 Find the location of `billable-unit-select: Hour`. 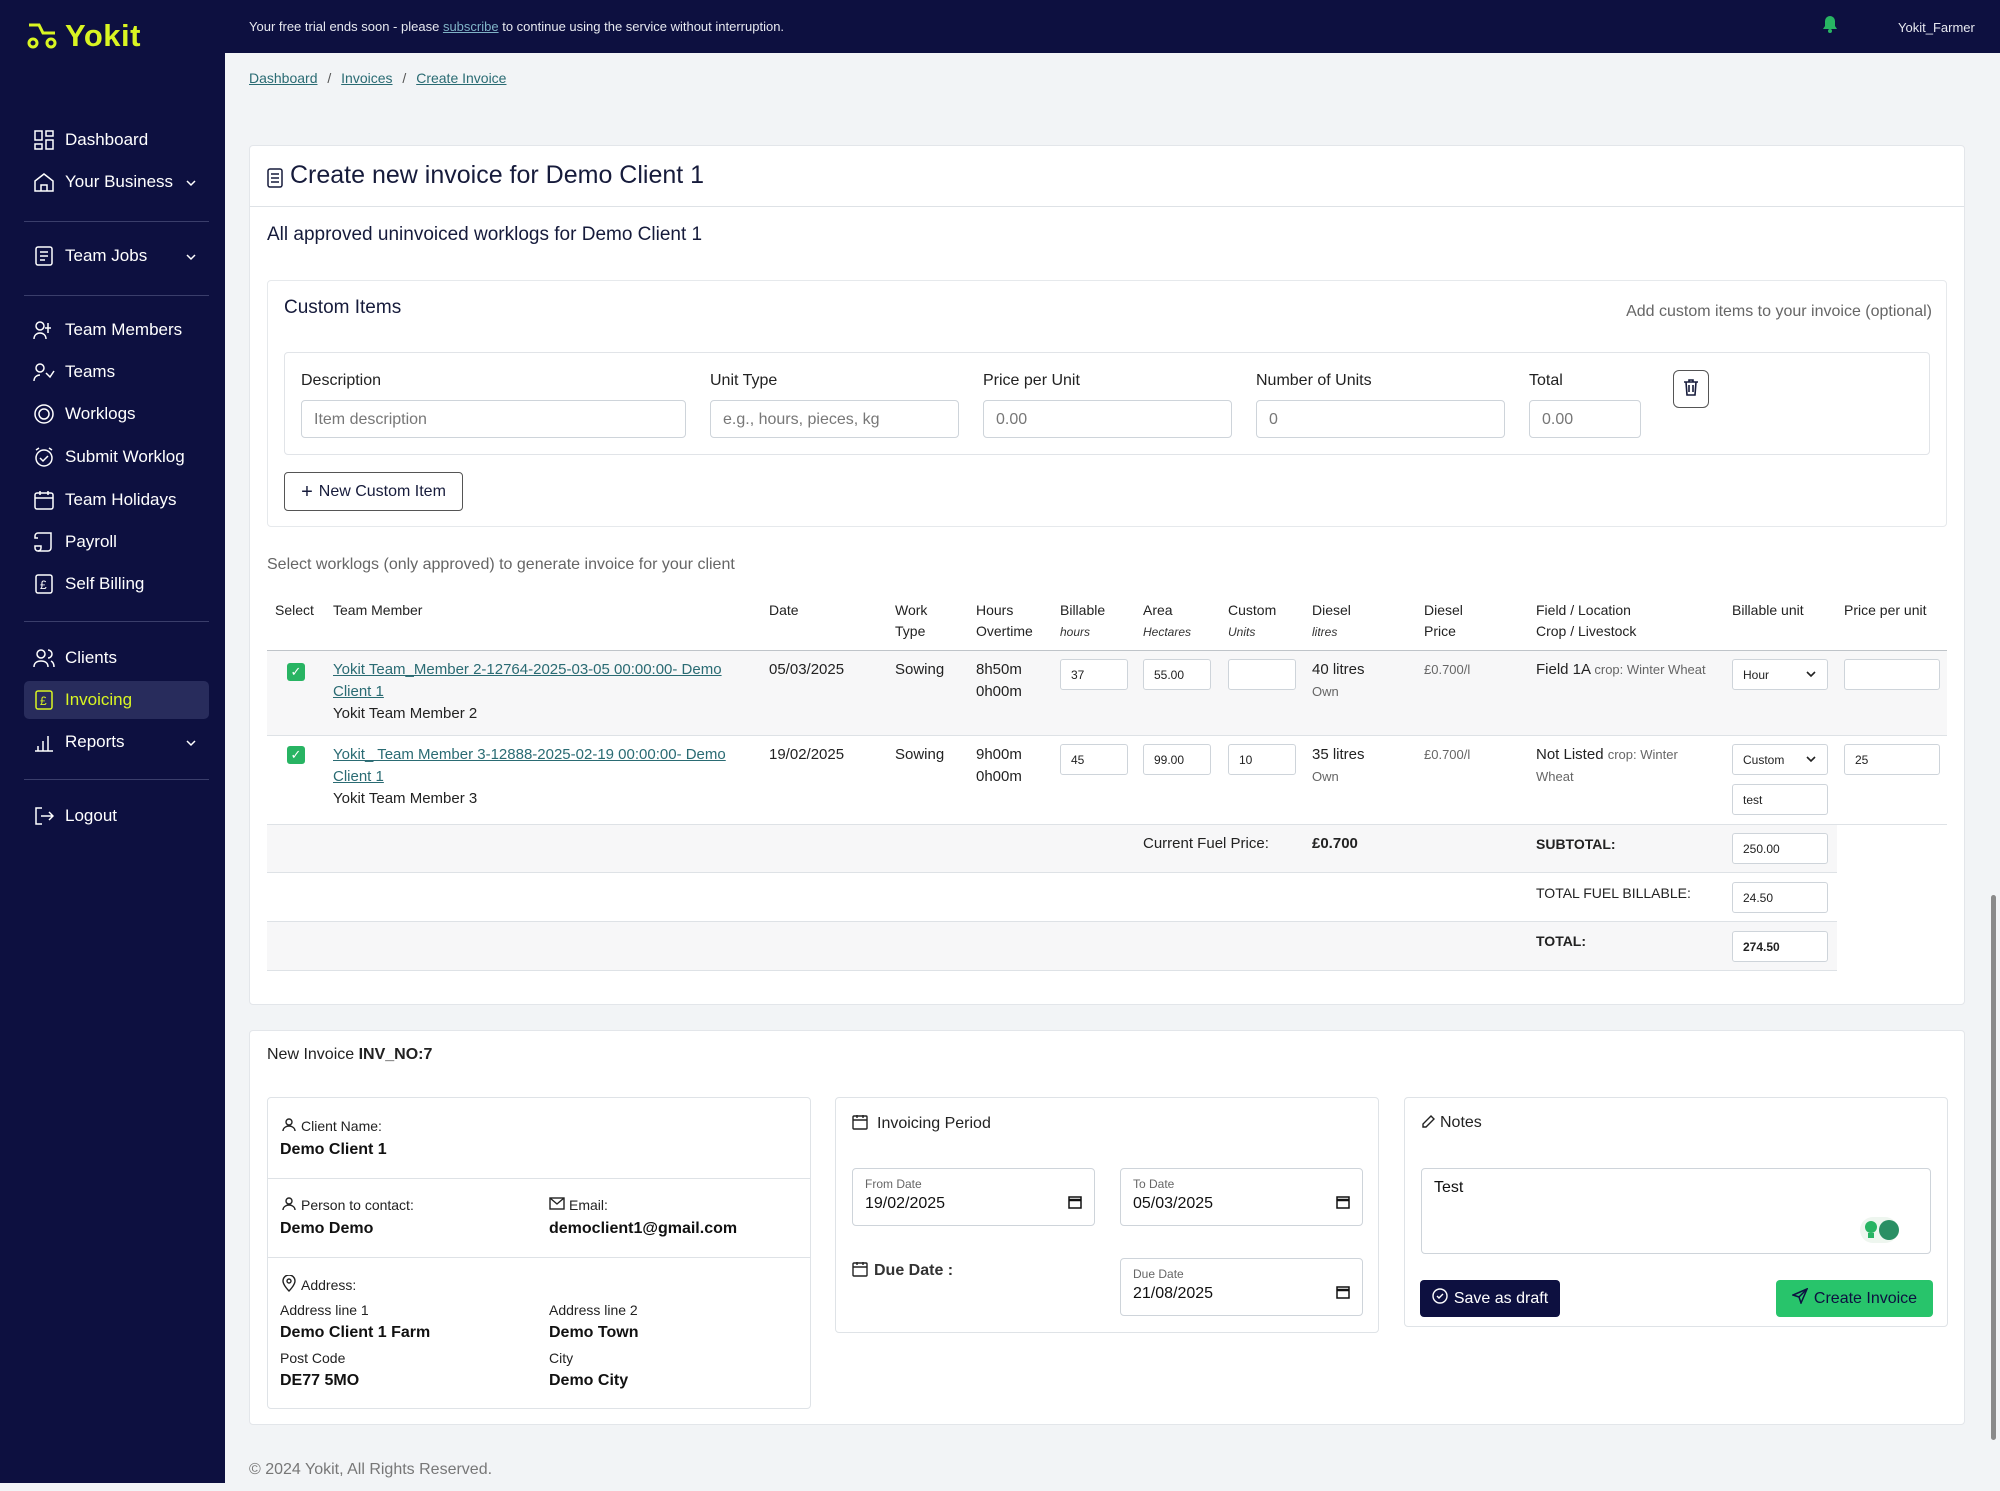

billable-unit-select: Hour is located at coordinates (1780, 674).